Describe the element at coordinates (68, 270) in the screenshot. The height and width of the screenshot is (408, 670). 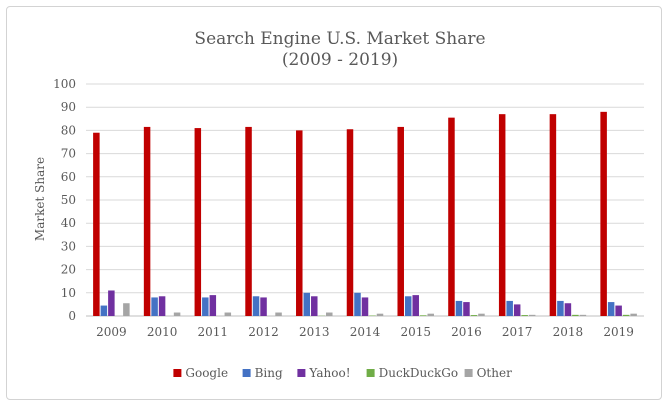
I see `y-tick-label: 20` at that location.